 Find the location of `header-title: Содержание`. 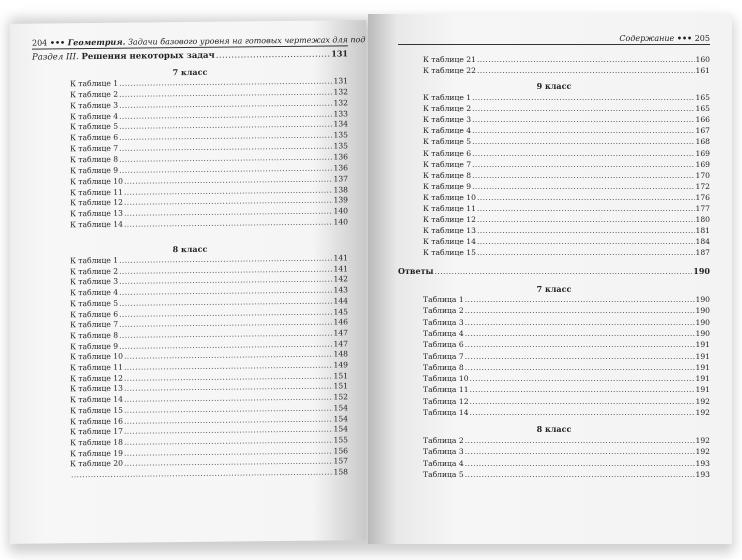

header-title: Содержание is located at coordinates (647, 38).